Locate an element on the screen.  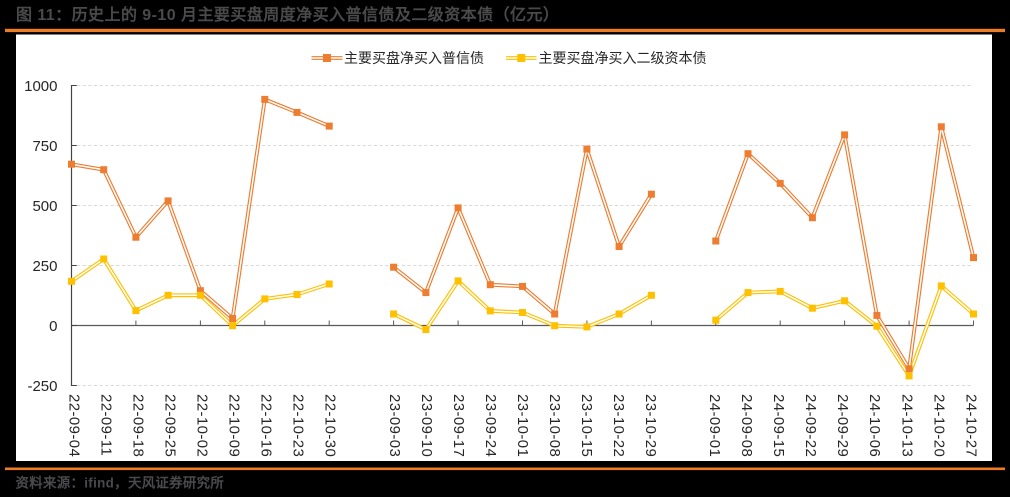
svg-text: 23-10-29 is located at coordinates (650, 425).